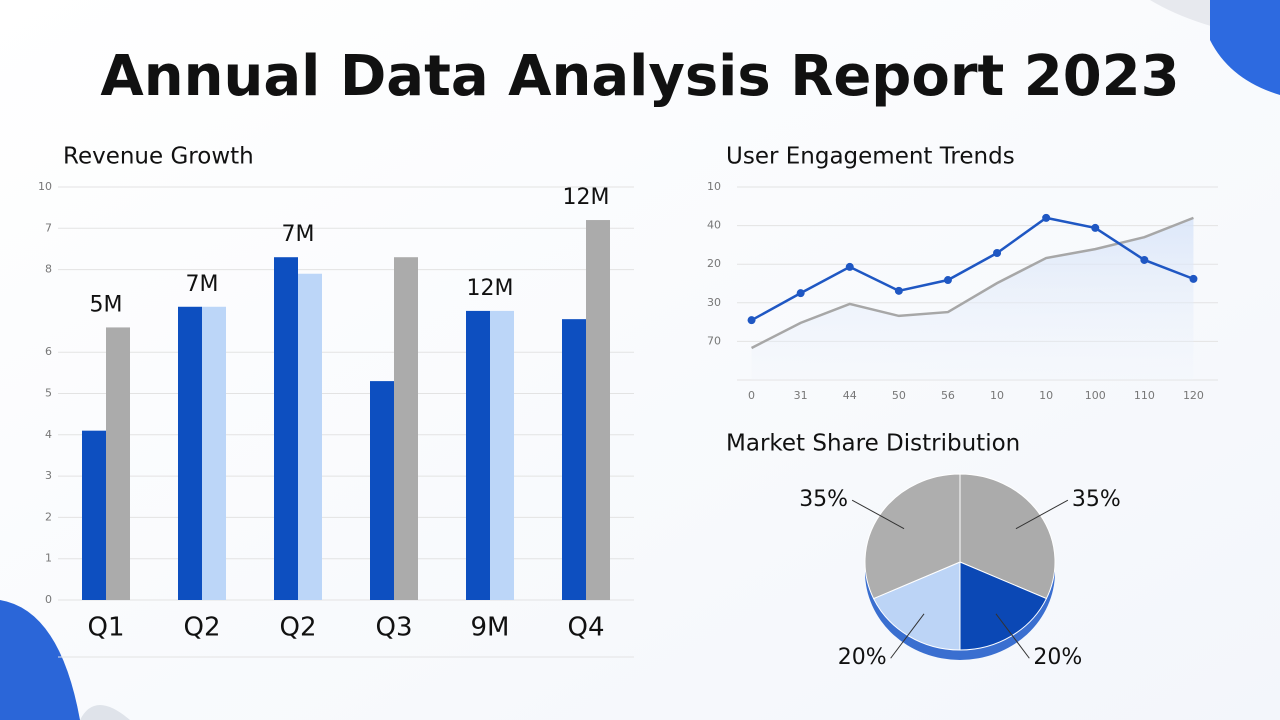 The width and height of the screenshot is (1280, 720). I want to click on chart-title: User Engagement Trends, so click(870, 157).